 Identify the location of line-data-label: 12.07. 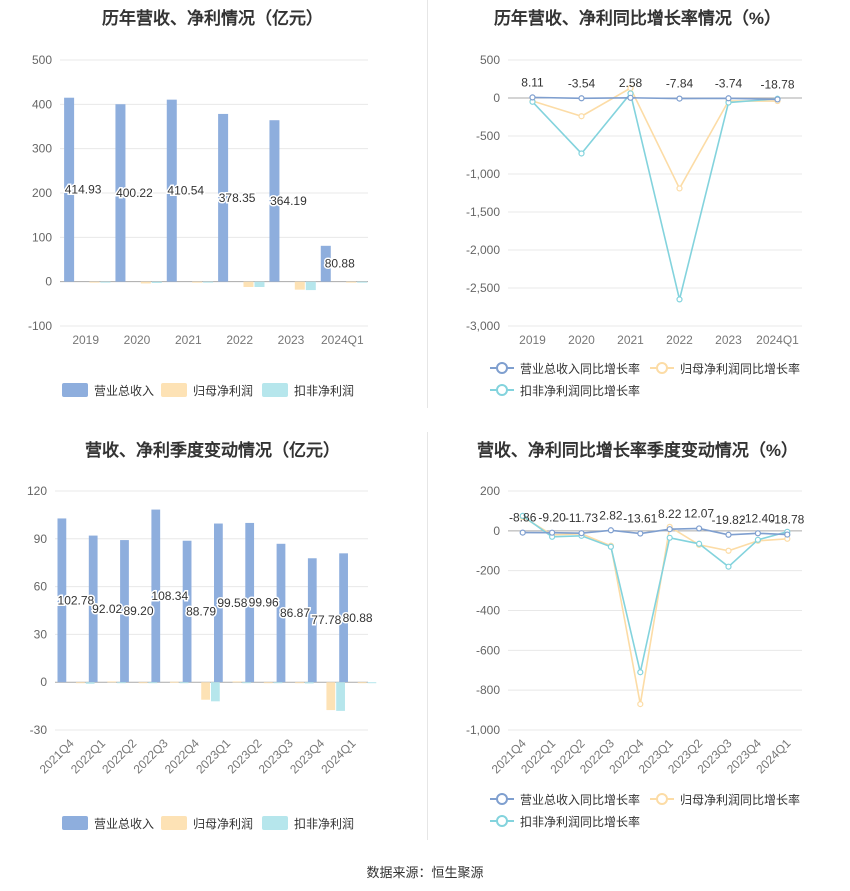
(699, 513).